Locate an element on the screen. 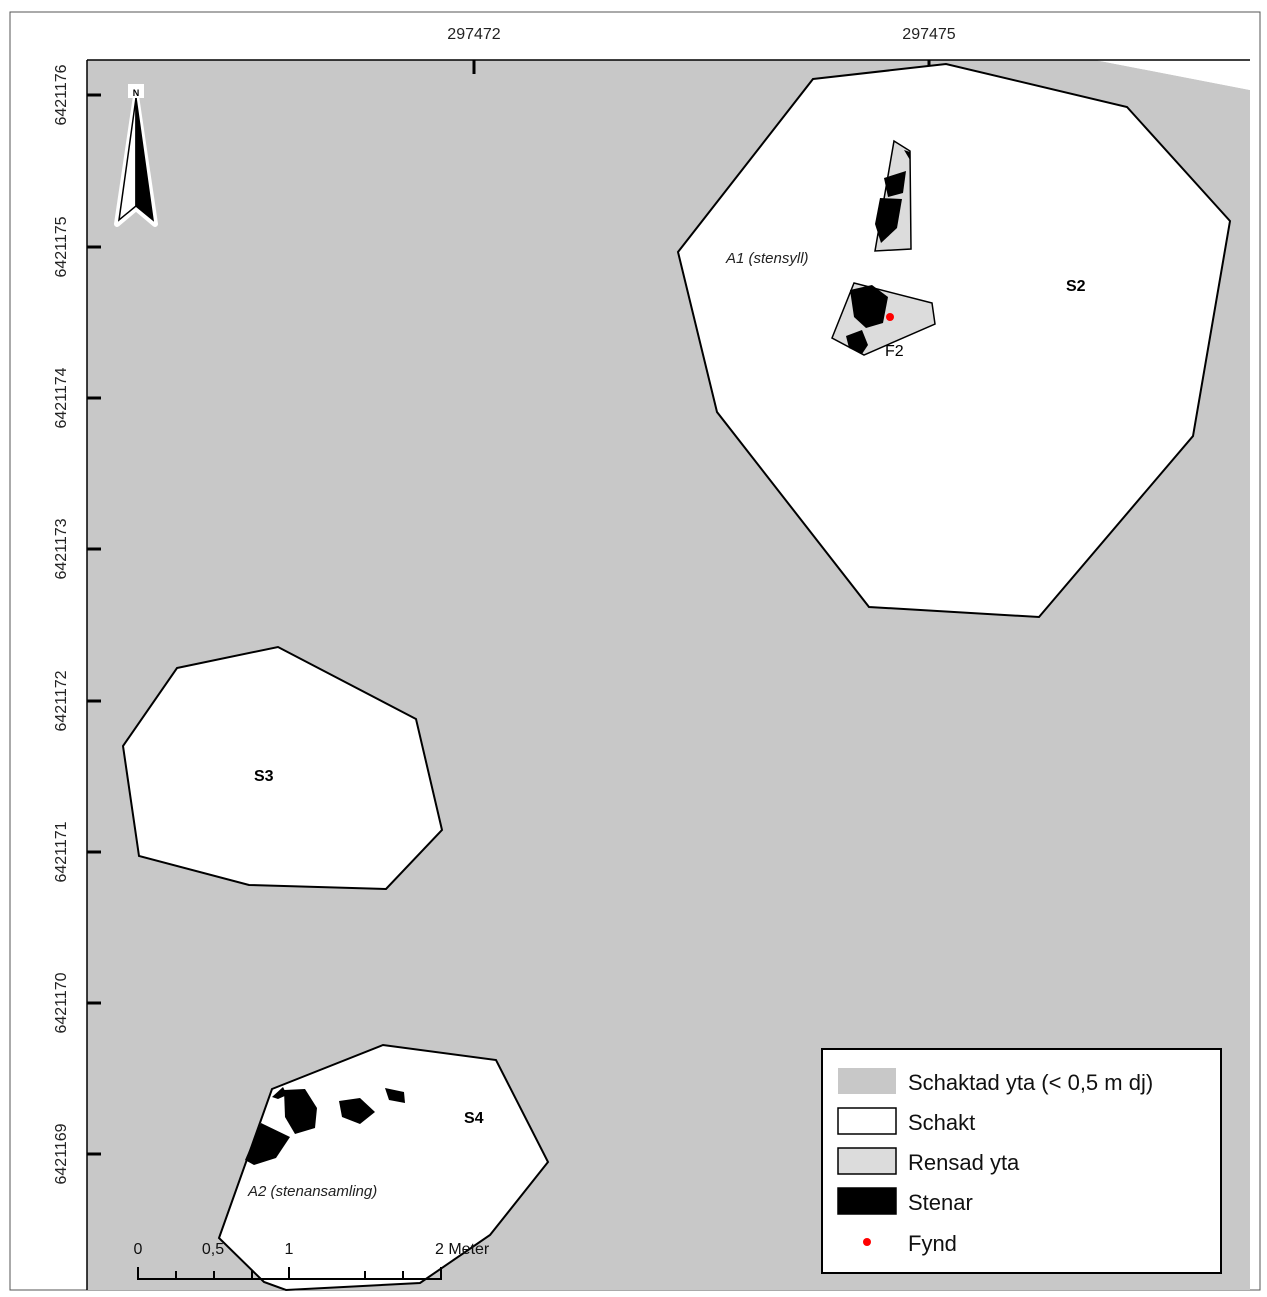  scale-label: 0 is located at coordinates (138, 1249).